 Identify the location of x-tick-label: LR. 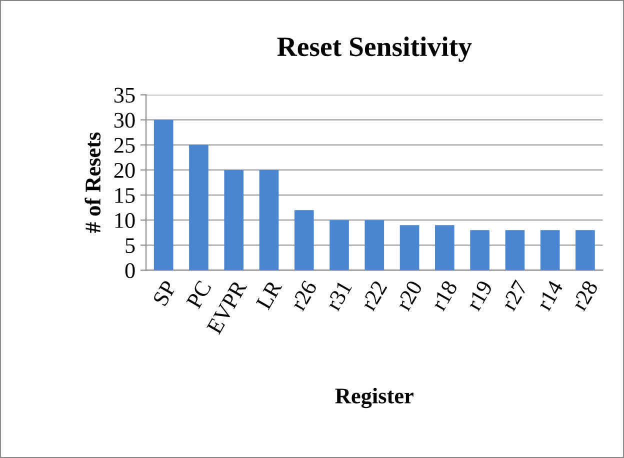
(269, 294).